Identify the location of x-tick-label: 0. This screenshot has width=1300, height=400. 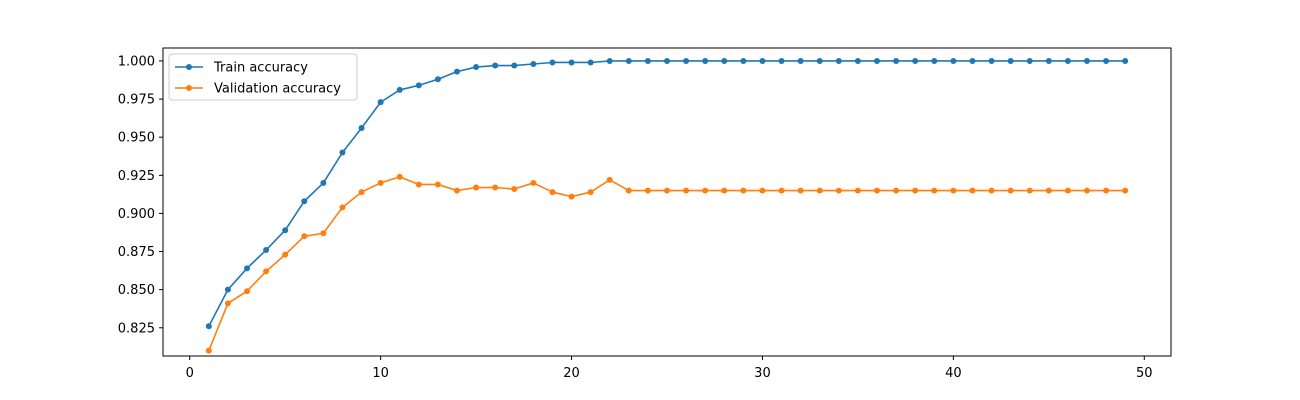
(190, 373).